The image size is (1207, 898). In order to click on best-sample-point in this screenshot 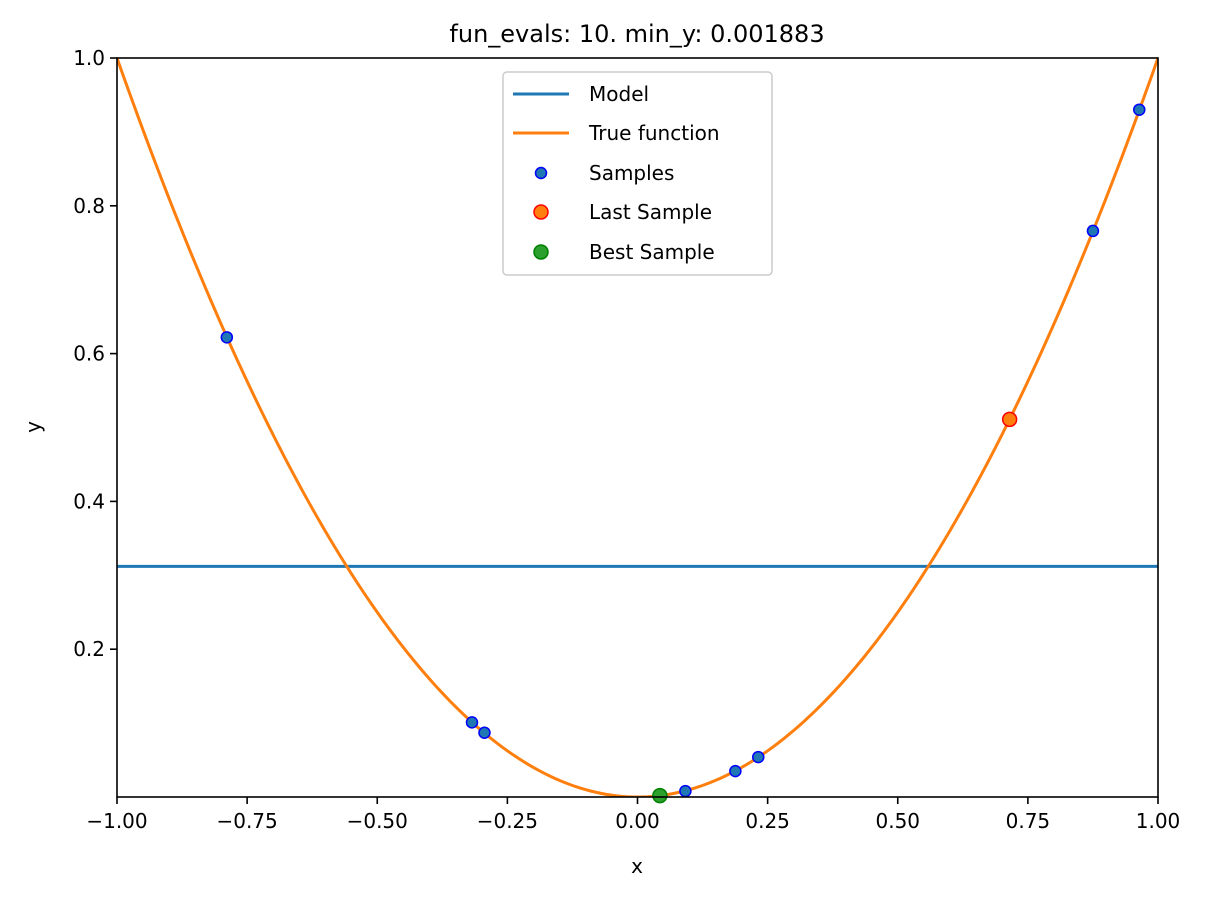, I will do `click(660, 795)`.